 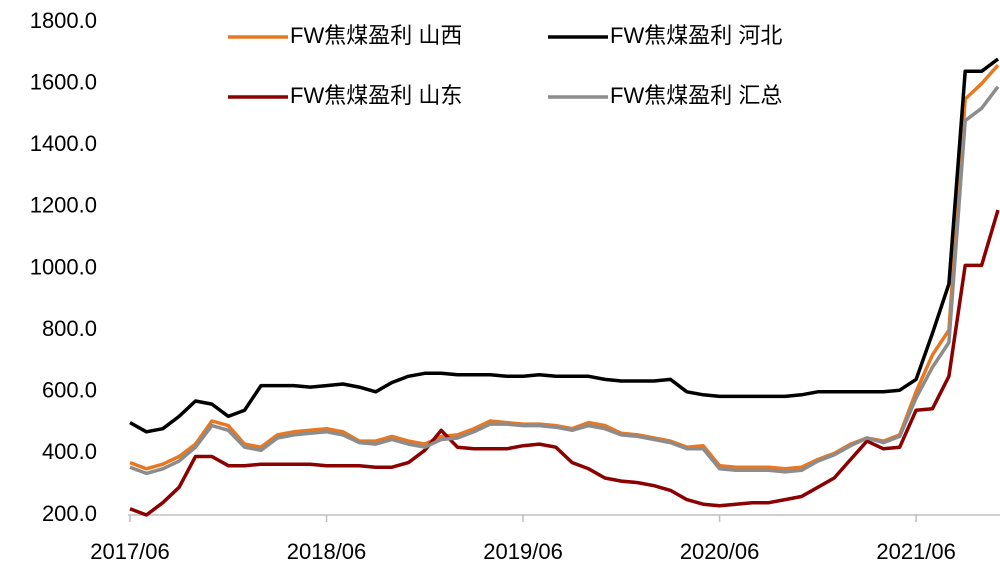 I want to click on legend-label: FW焦煤盈利 汇总, so click(x=696, y=95).